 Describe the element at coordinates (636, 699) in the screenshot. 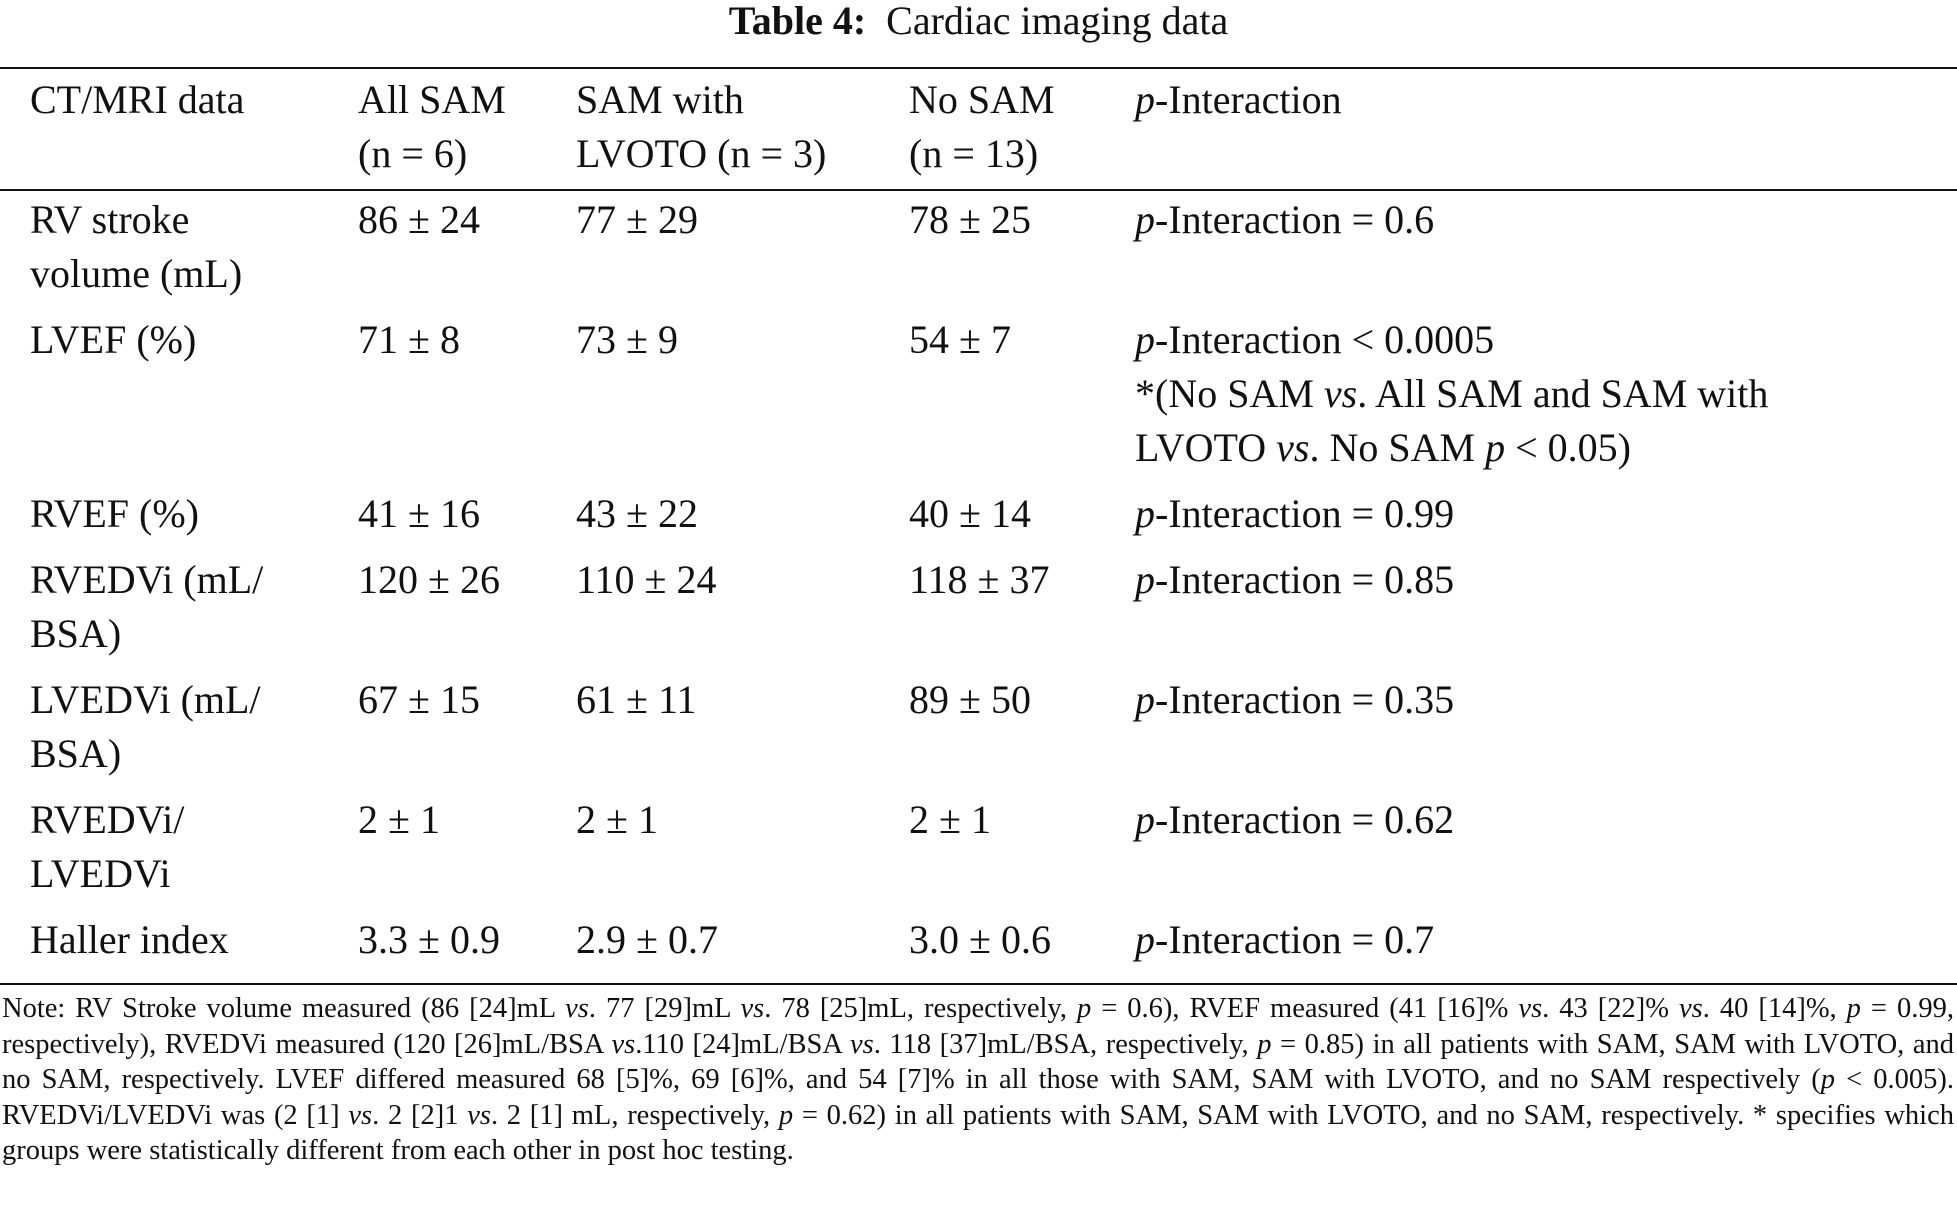

I see `cell-sam-with-lvoto: 61 ± 11` at that location.